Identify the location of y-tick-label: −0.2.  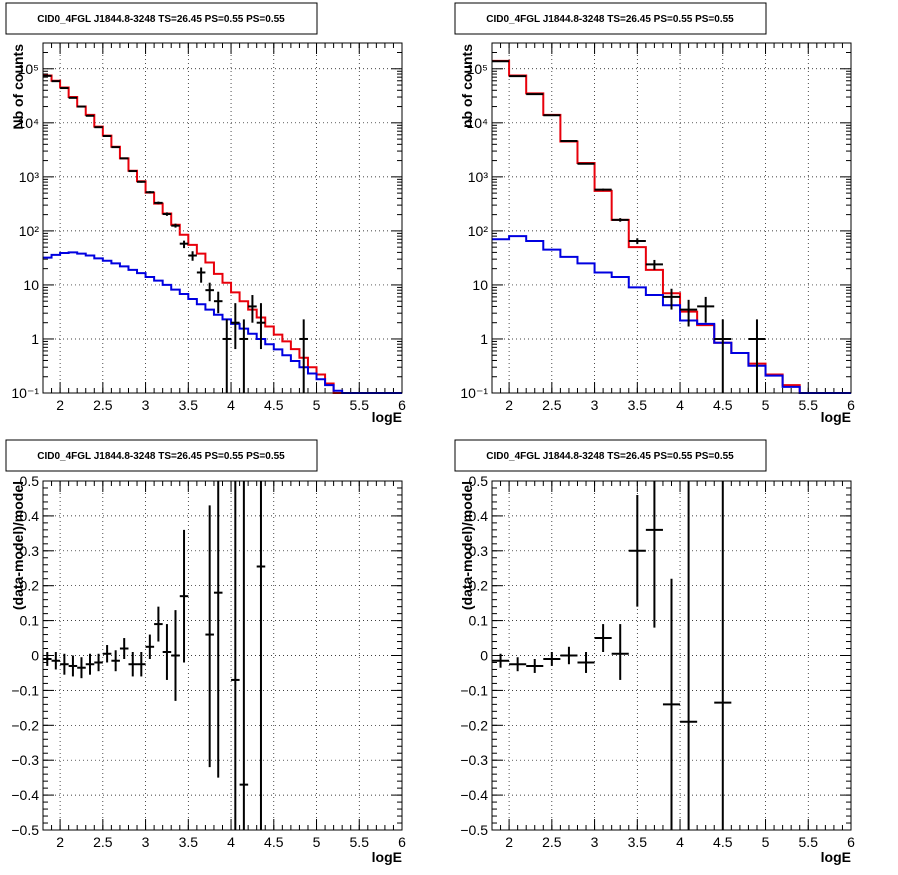
(474, 725).